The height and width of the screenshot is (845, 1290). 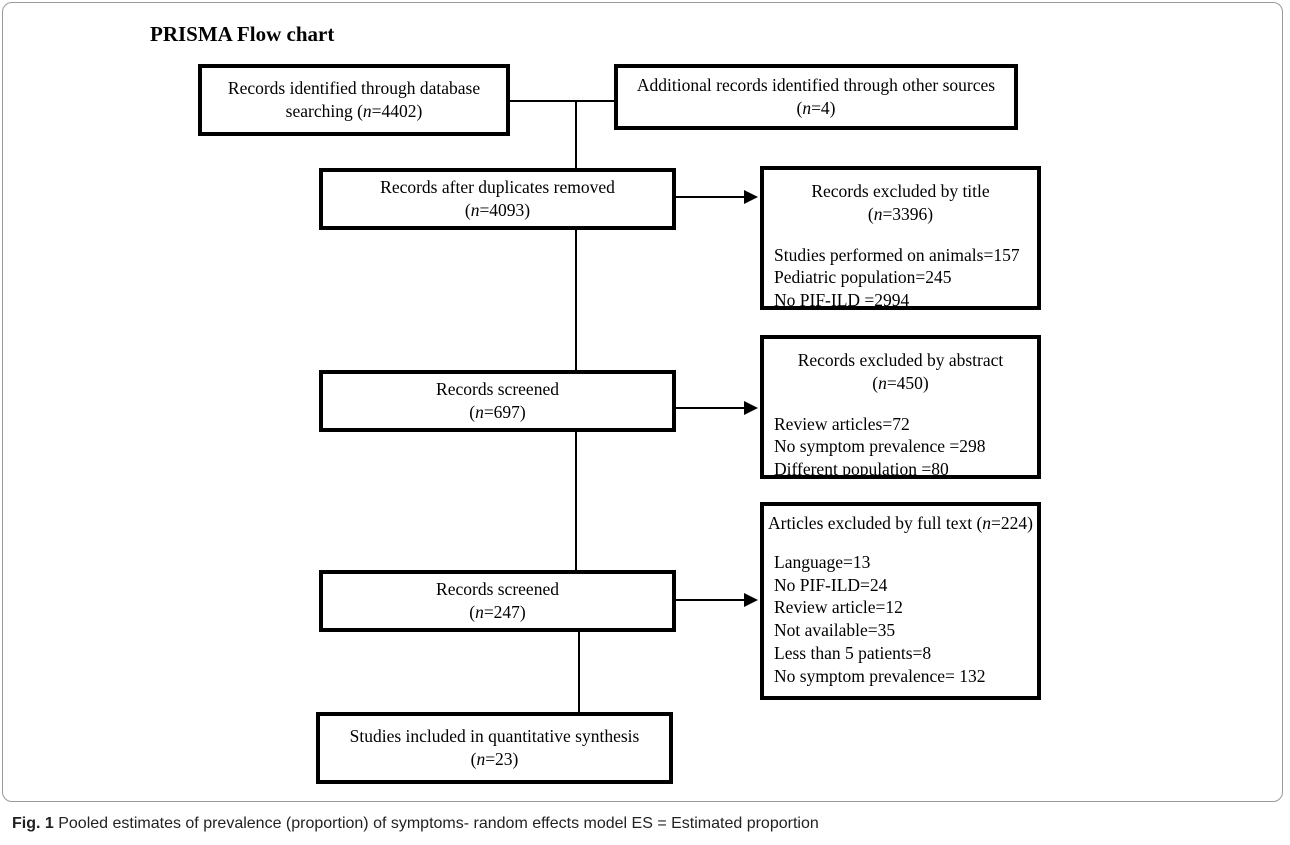 I want to click on arrow-head-abstract, so click(x=751, y=408).